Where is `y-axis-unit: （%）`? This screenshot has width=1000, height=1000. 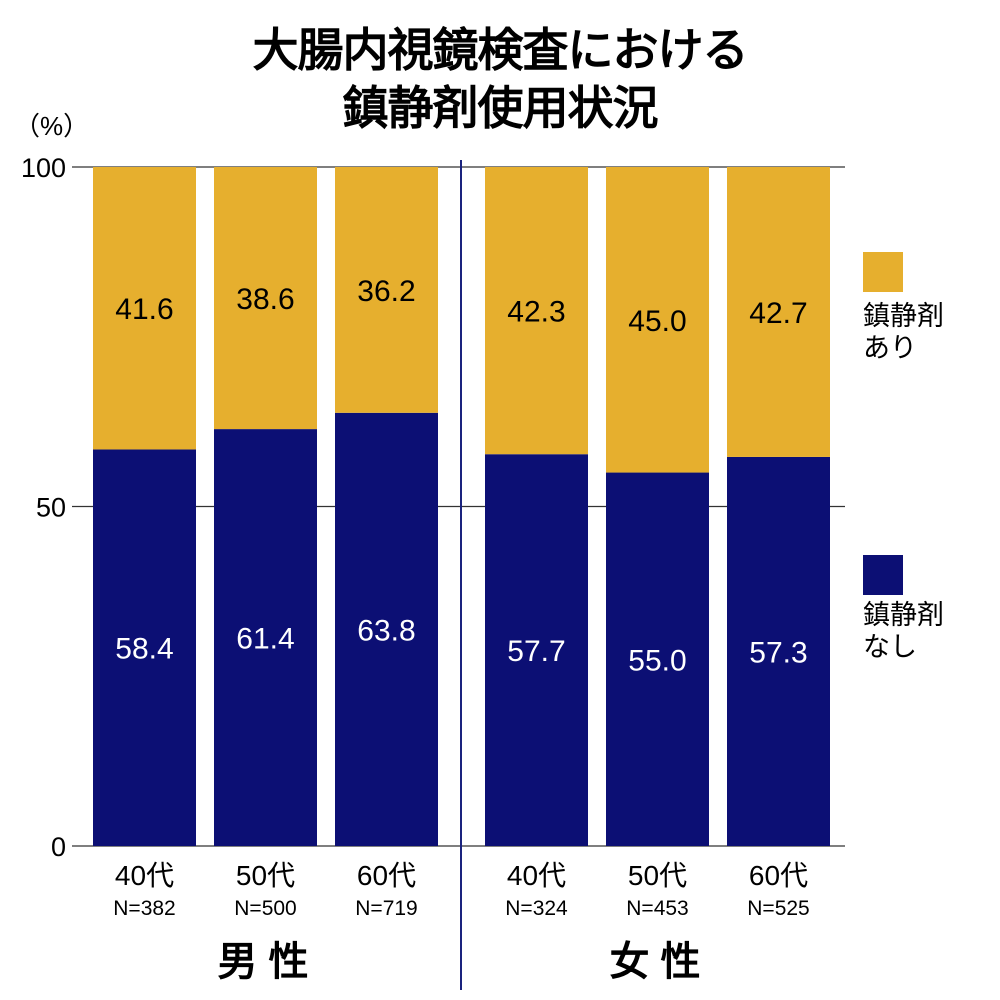 y-axis-unit: （%） is located at coordinates (52, 126).